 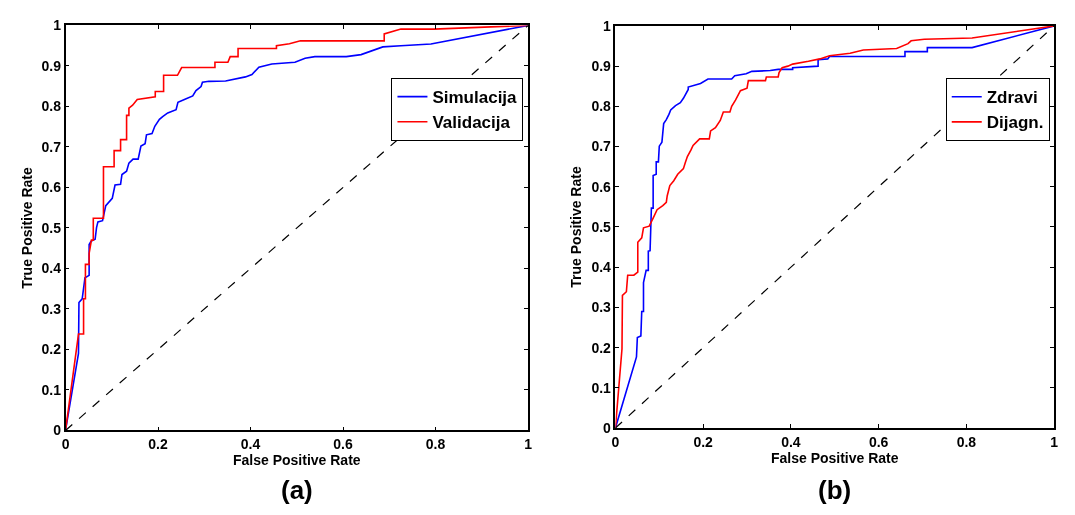 What do you see at coordinates (835, 490) in the screenshot?
I see `text: (b)` at bounding box center [835, 490].